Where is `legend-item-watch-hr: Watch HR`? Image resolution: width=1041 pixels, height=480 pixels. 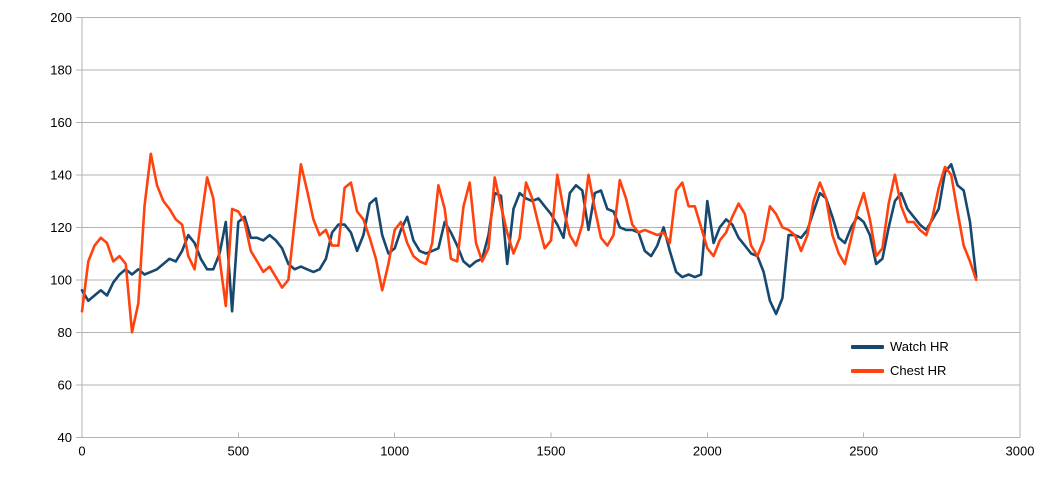 legend-item-watch-hr: Watch HR is located at coordinates (900, 347).